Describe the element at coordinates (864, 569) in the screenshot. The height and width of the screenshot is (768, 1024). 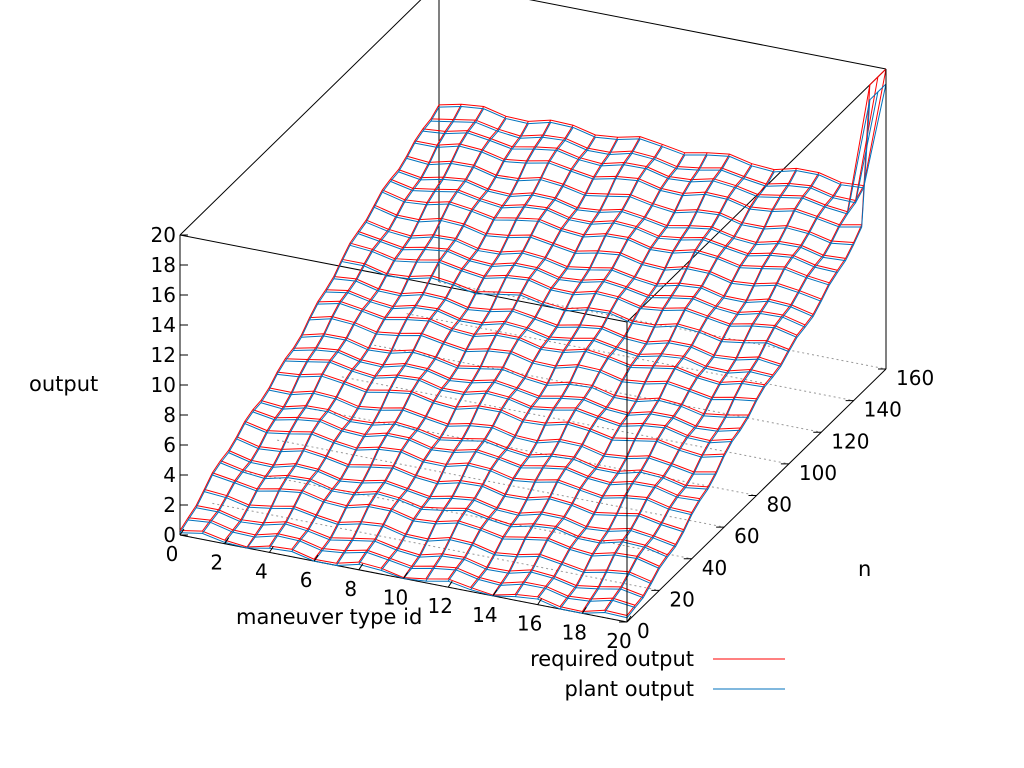
I see `y-axis-label: n` at that location.